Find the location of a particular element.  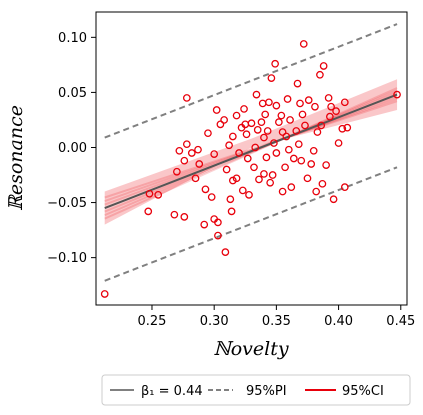

y-tick-label: 0.00 is located at coordinates (72, 148).